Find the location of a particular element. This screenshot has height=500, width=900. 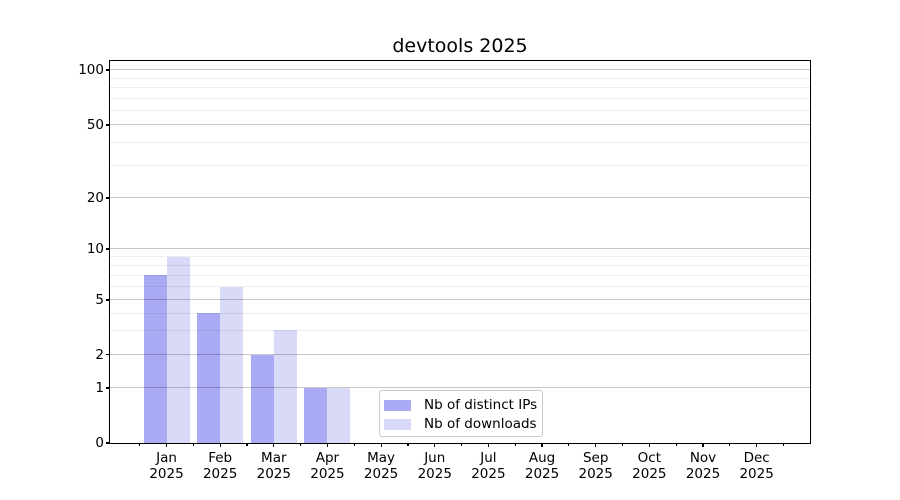

x-tick-label: Jul 2025 is located at coordinates (488, 466).